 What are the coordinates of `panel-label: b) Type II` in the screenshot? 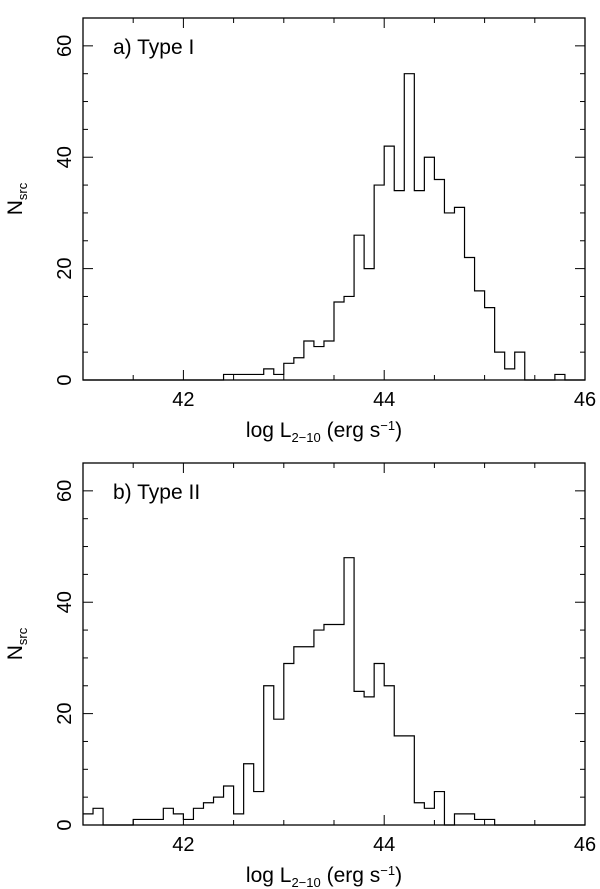 It's located at (156, 492).